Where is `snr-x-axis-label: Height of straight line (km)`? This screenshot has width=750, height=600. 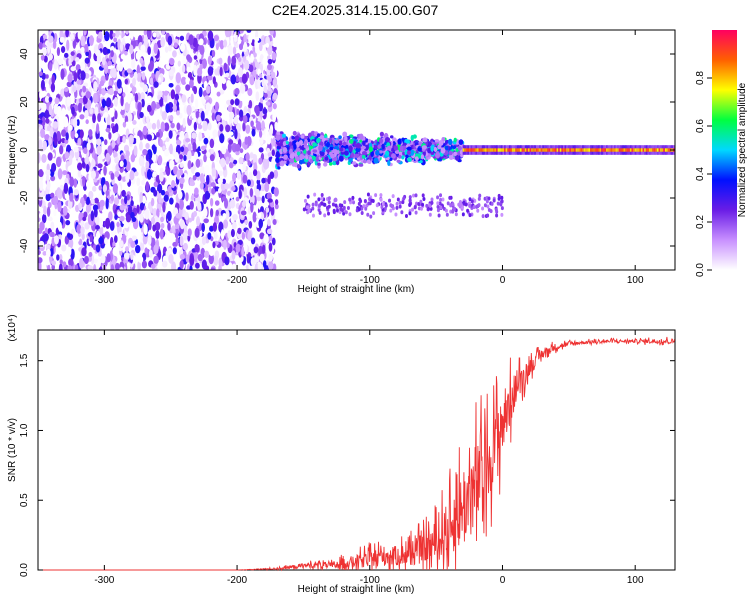 snr-x-axis-label: Height of straight line (km) is located at coordinates (356, 589).